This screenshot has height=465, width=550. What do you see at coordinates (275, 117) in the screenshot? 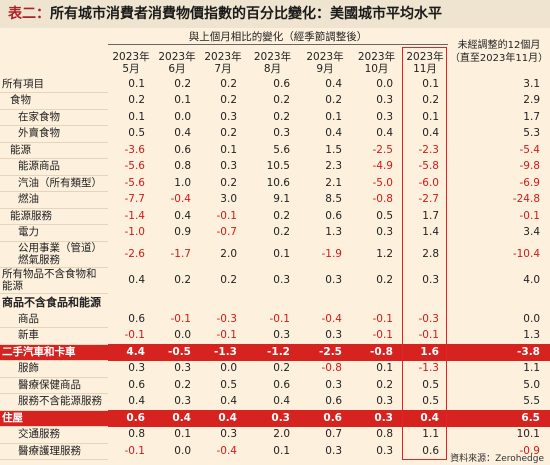
I see `table-row: 在家食物 0.1 0.0 0.3 0.2 0.1 0.3 0.1 1.7` at bounding box center [275, 117].